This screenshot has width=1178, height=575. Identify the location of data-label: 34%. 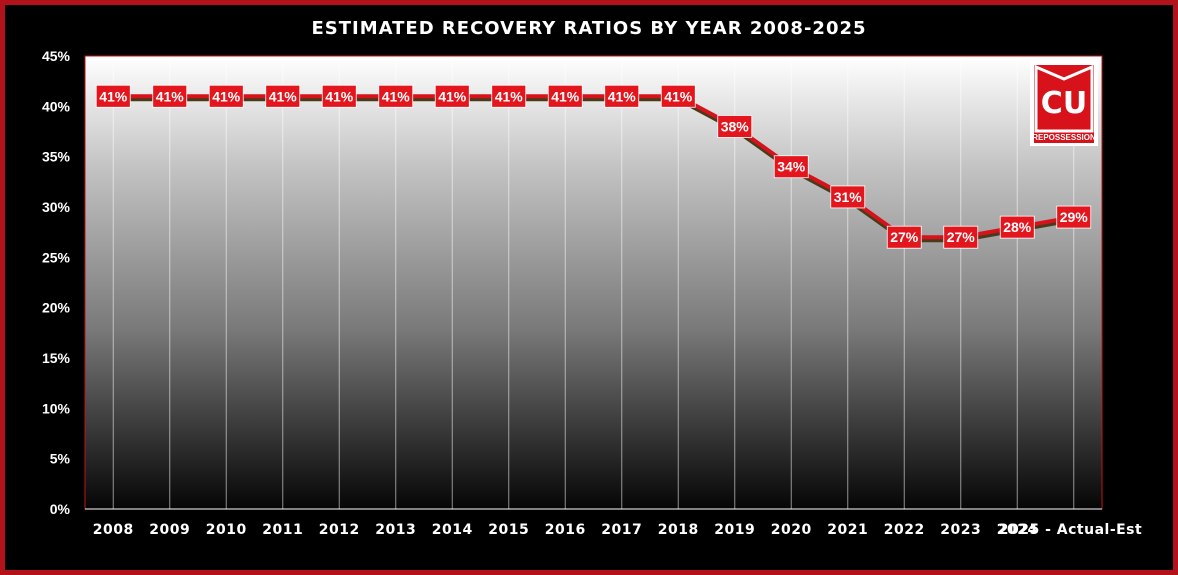
(791, 167).